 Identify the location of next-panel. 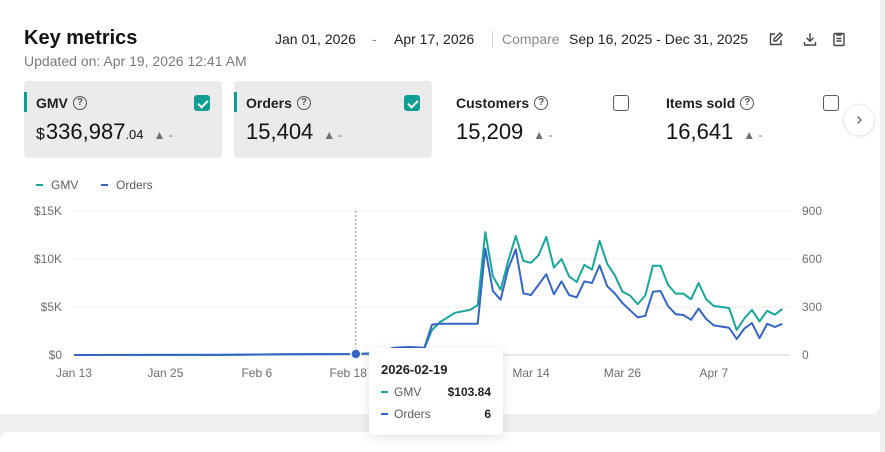
(440, 442).